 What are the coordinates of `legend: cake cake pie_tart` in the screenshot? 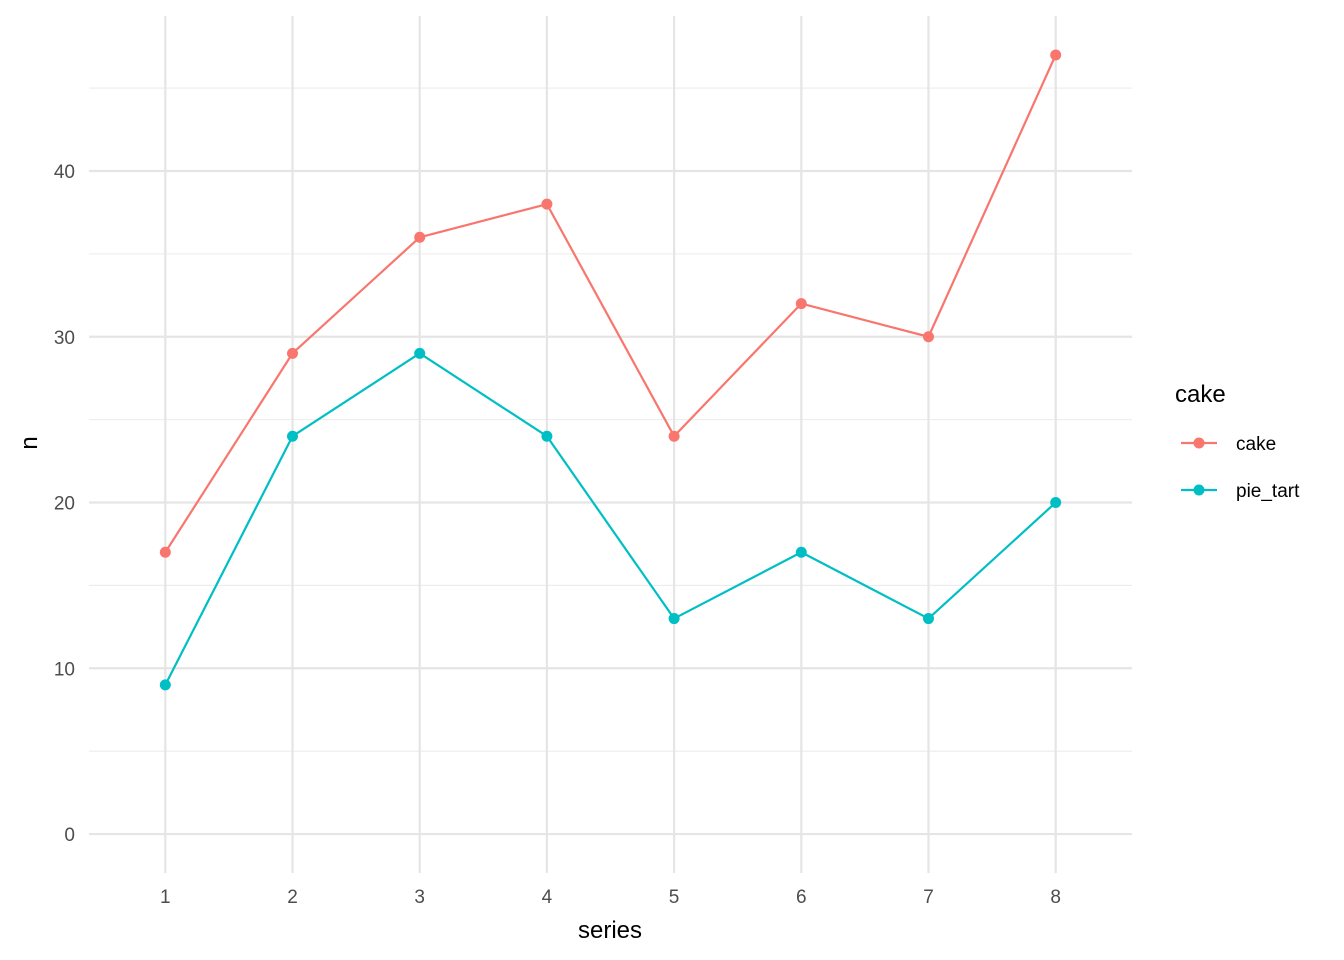 It's located at (1237, 441).